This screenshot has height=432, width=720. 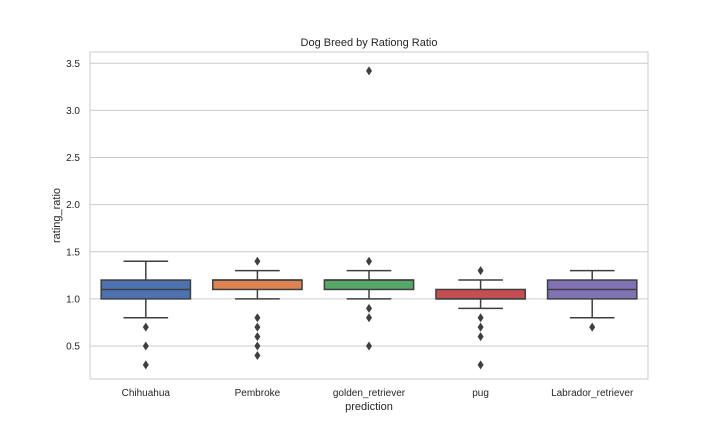 I want to click on x-tick-label: pug, so click(x=480, y=393).